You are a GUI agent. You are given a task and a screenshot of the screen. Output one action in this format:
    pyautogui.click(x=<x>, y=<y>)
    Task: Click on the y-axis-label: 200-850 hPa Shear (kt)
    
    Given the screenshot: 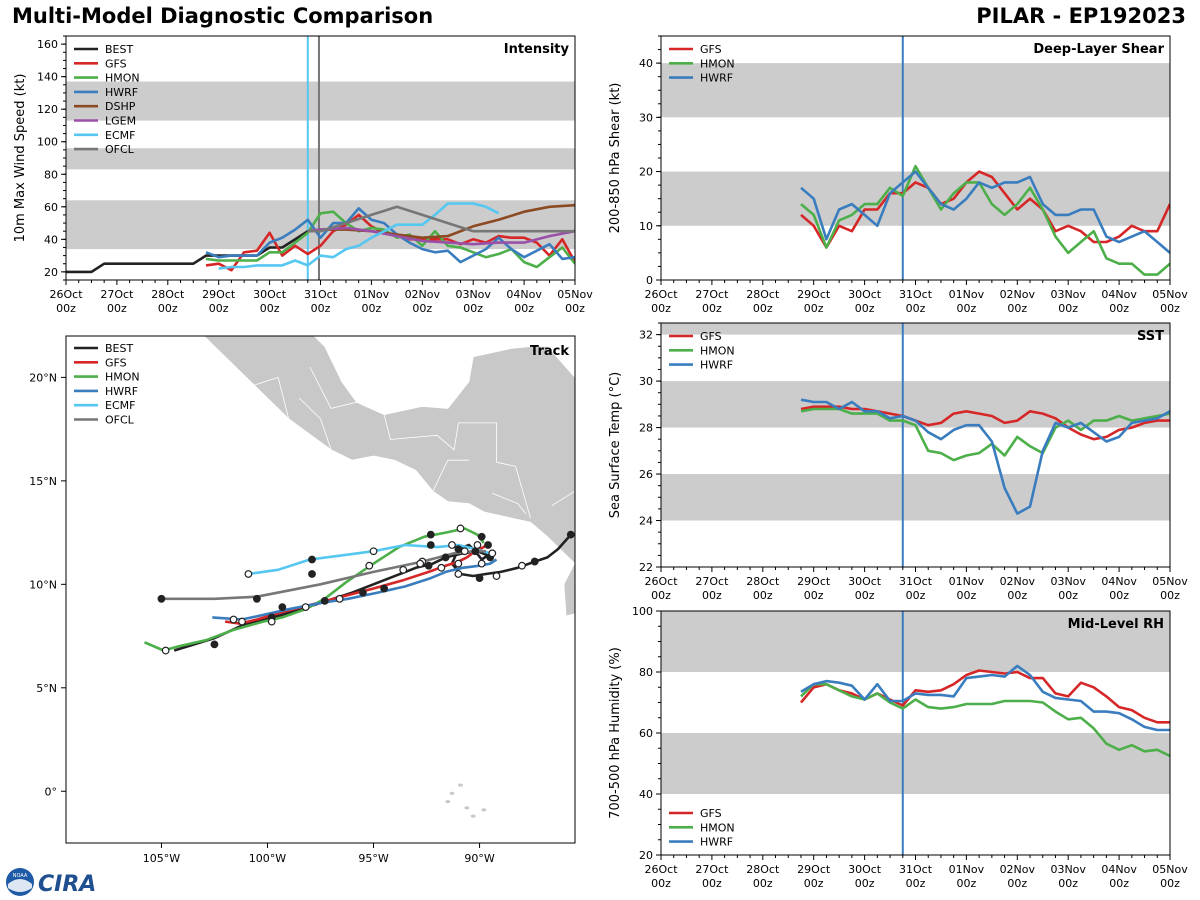 What is the action you would take?
    pyautogui.click(x=615, y=158)
    